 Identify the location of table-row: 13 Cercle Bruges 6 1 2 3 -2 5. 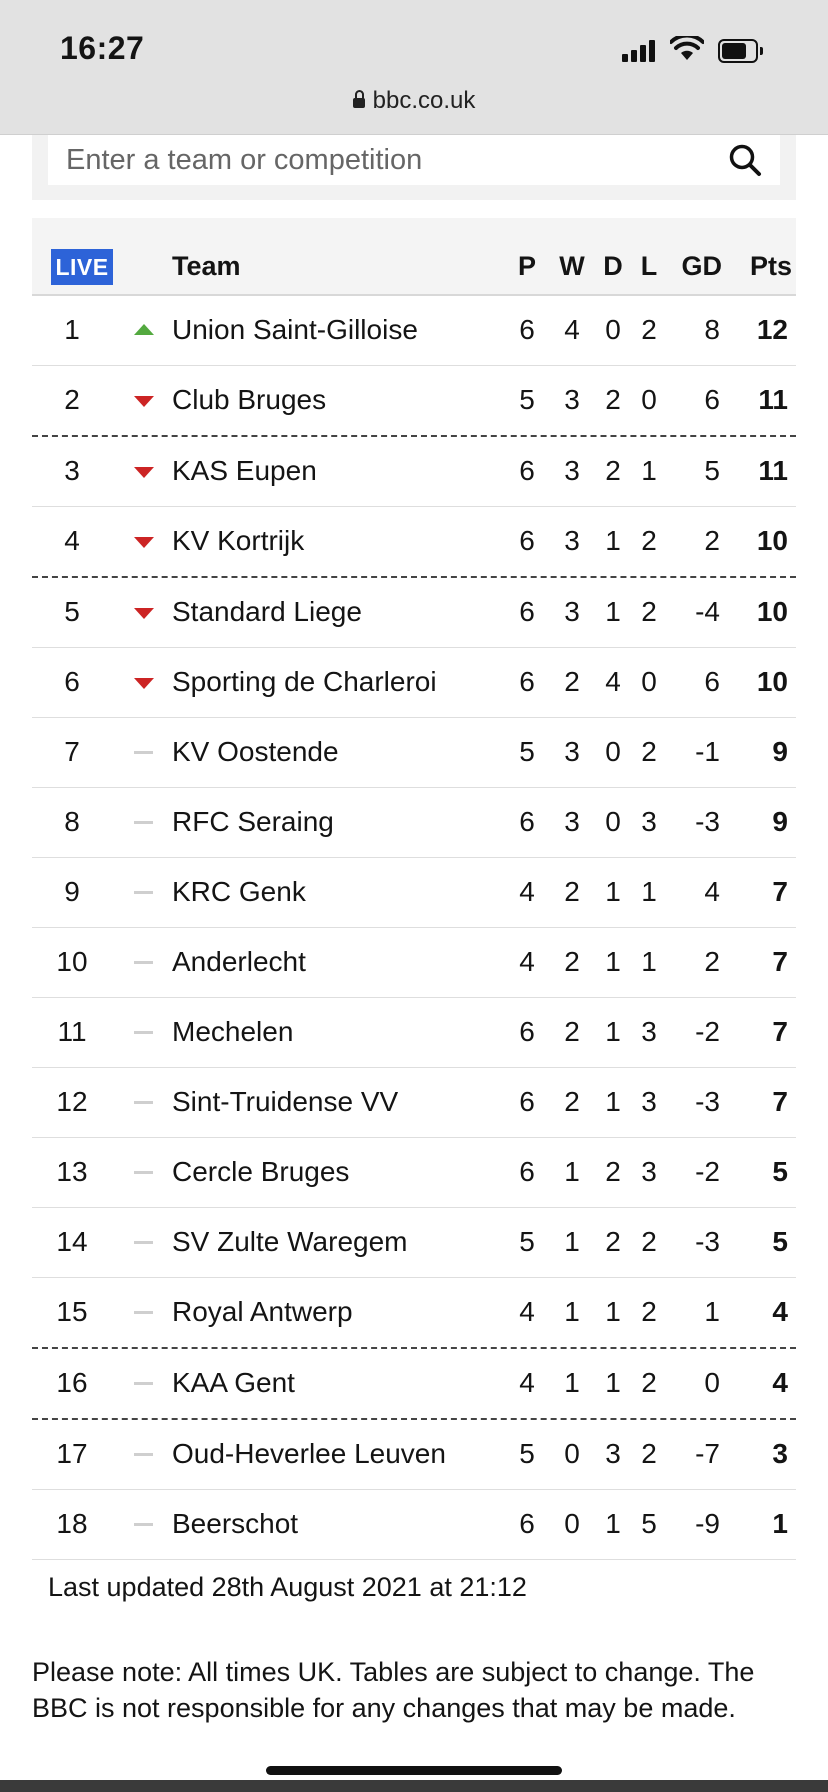
(414, 1173).